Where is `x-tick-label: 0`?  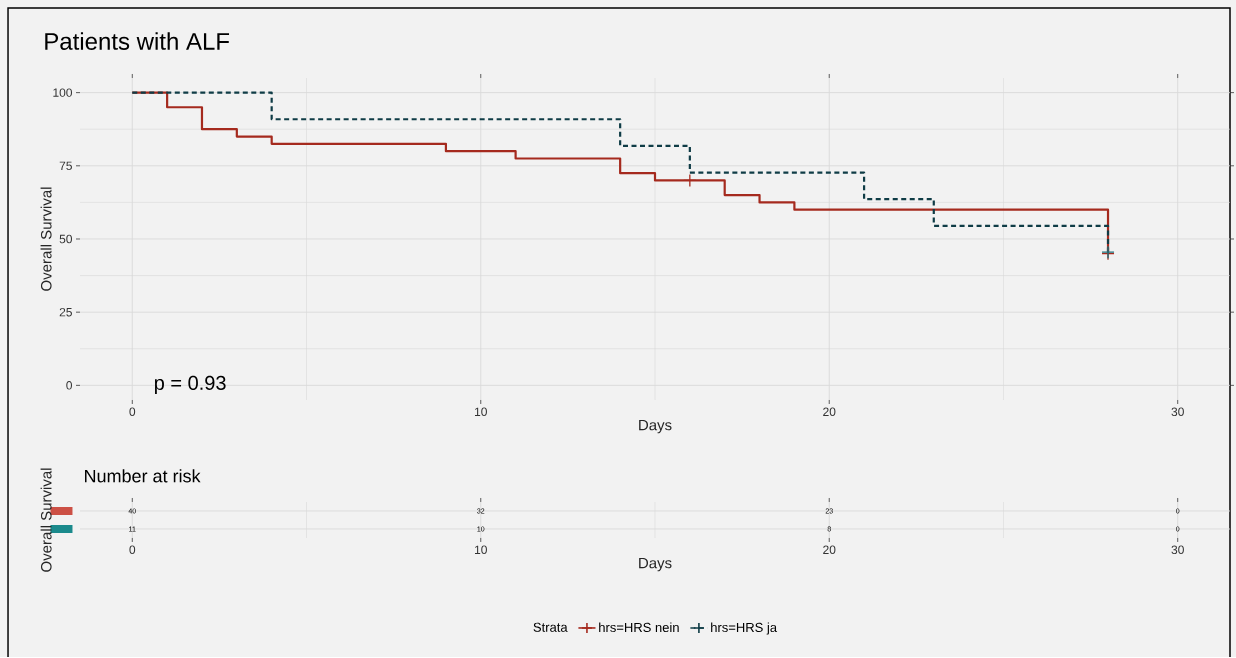
x-tick-label: 0 is located at coordinates (132, 412).